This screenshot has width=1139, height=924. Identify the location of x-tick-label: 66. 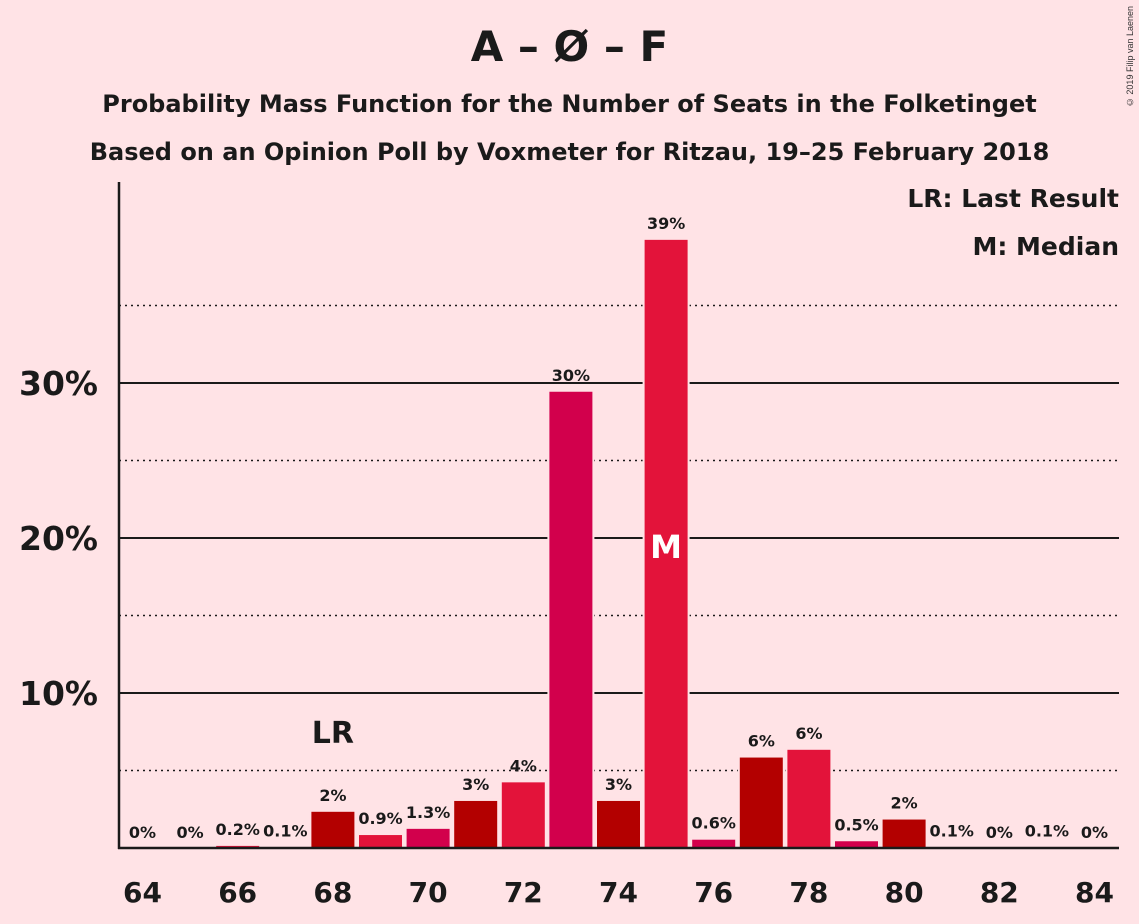
(237, 892).